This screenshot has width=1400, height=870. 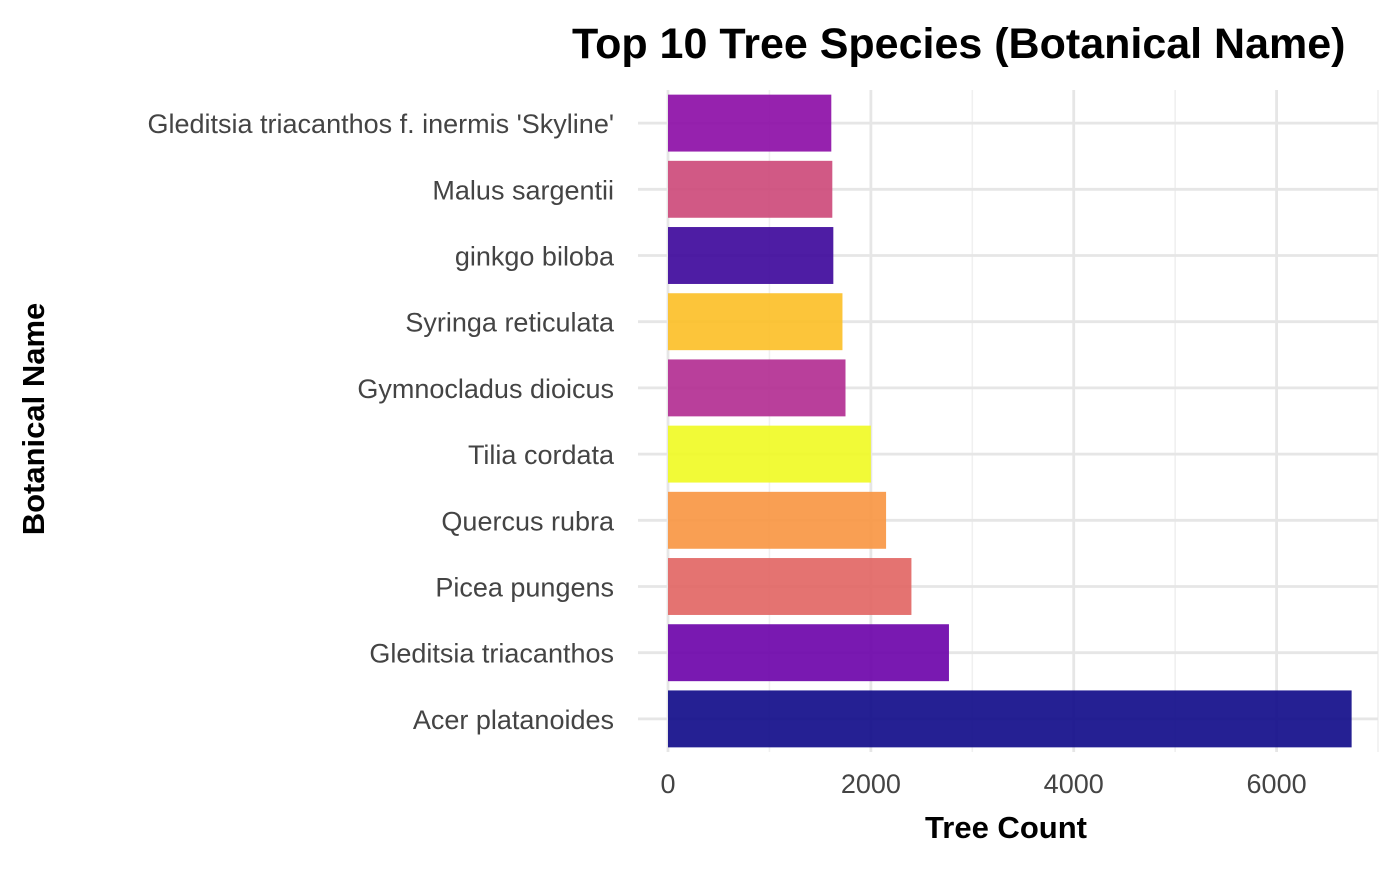 I want to click on y-tick-label: Gymnocladus dioicus, so click(x=485, y=389).